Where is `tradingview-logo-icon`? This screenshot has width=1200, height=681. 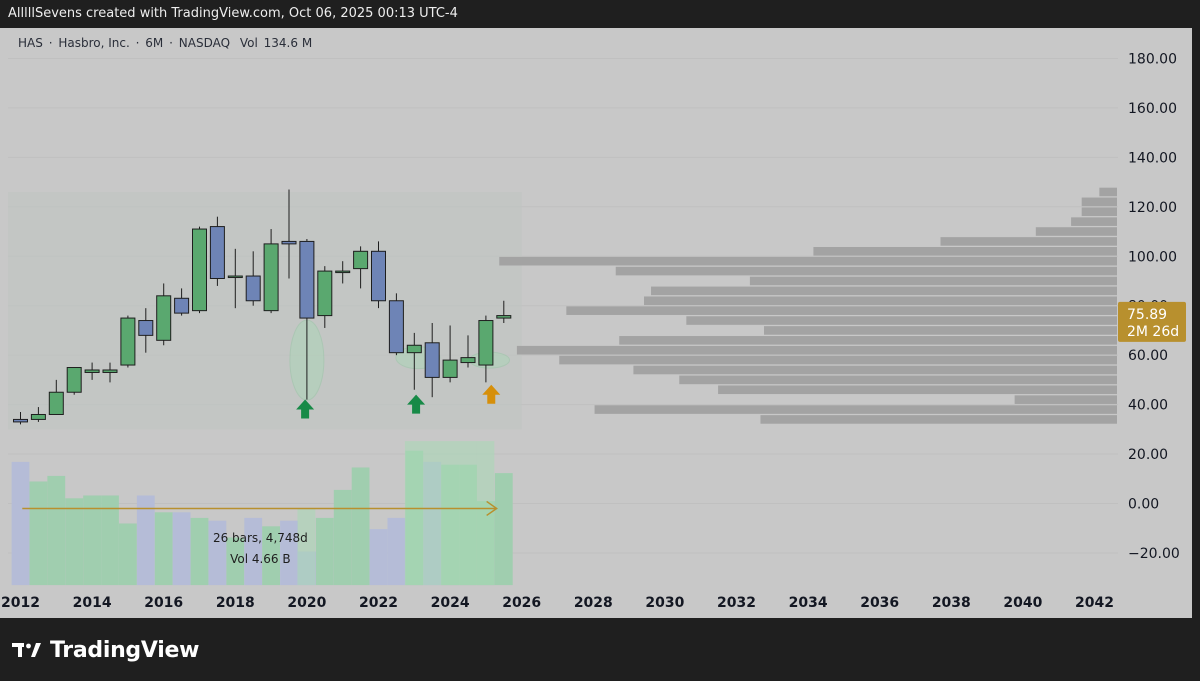
tradingview-logo-icon is located at coordinates (26, 649).